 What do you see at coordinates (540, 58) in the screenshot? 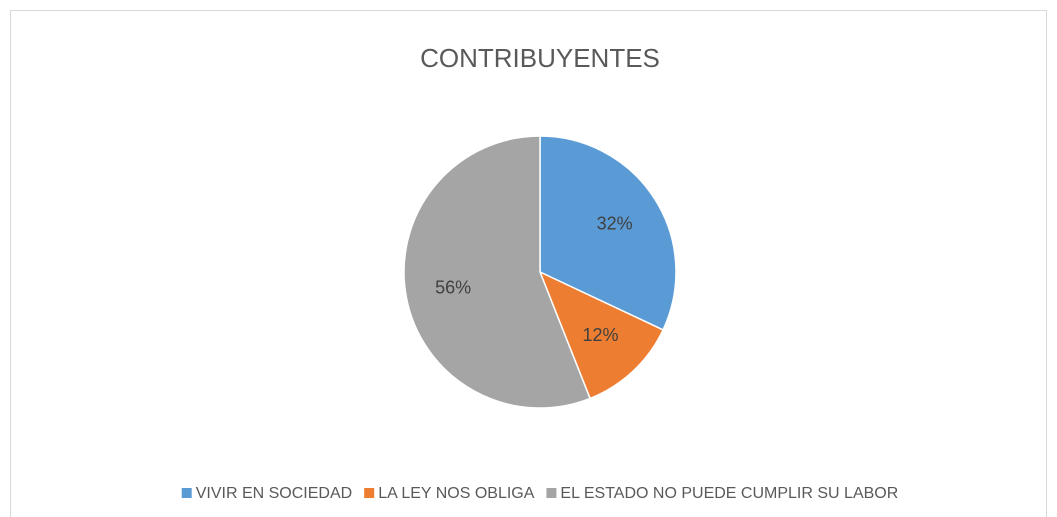
I see `chart-title: CONTRIBUYENTES` at bounding box center [540, 58].